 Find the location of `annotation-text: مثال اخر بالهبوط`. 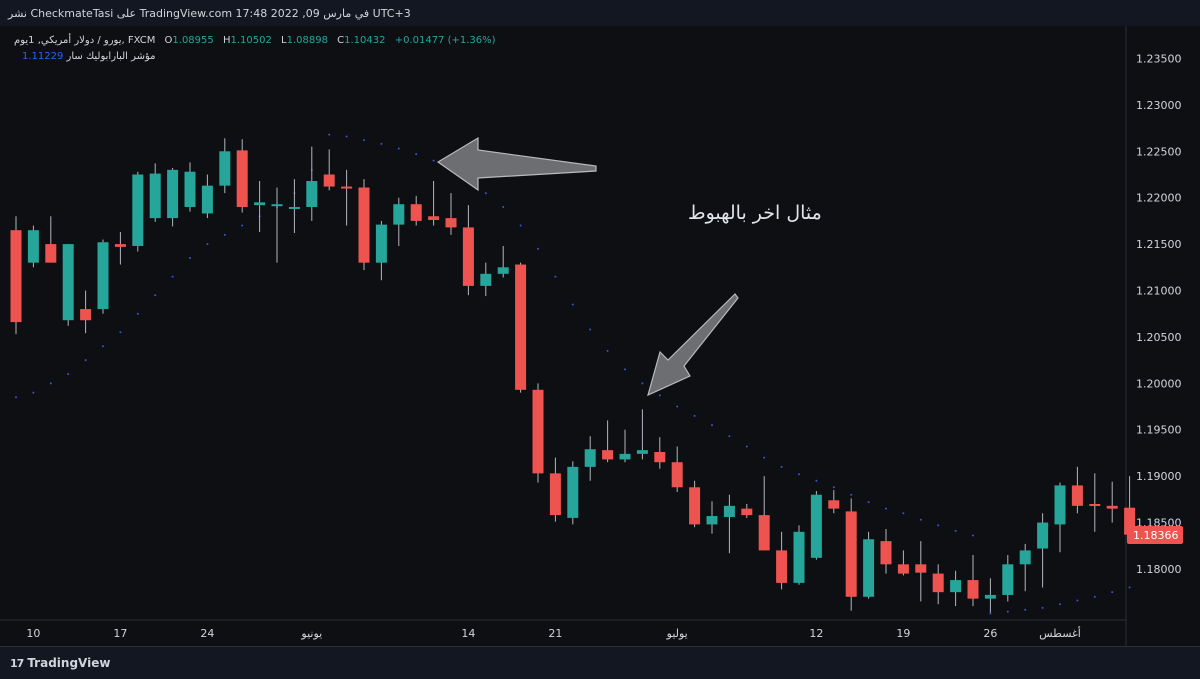

annotation-text: مثال اخر بالهبوط is located at coordinates (755, 213).